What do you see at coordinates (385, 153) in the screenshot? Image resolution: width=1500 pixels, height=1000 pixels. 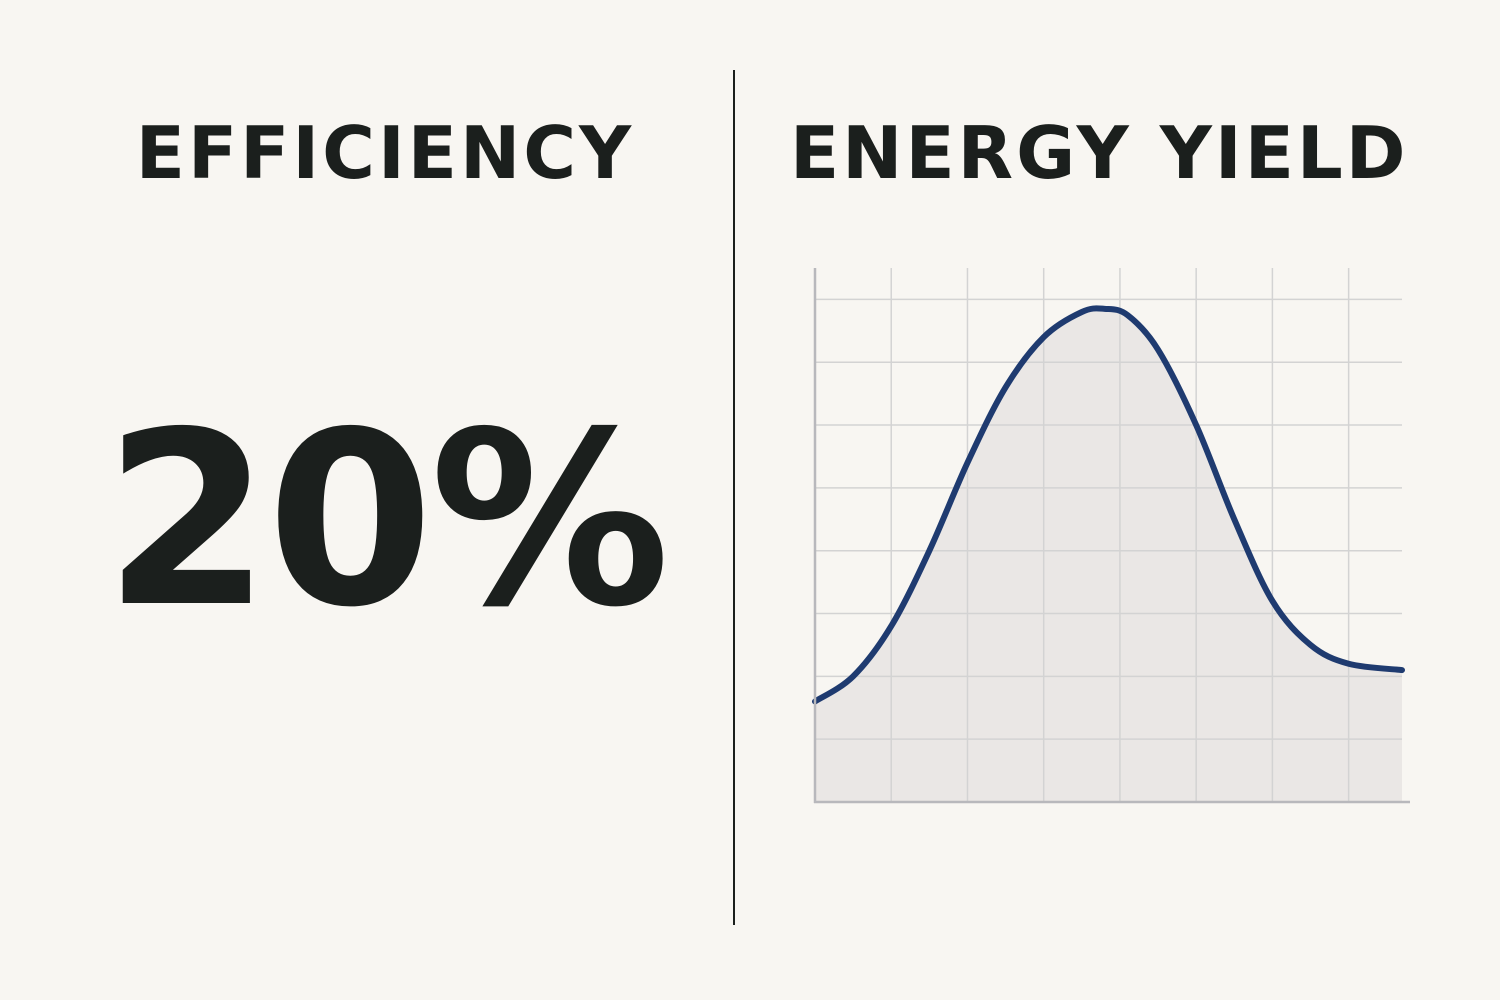 I see `efficiency-heading: EFFICIENCY` at bounding box center [385, 153].